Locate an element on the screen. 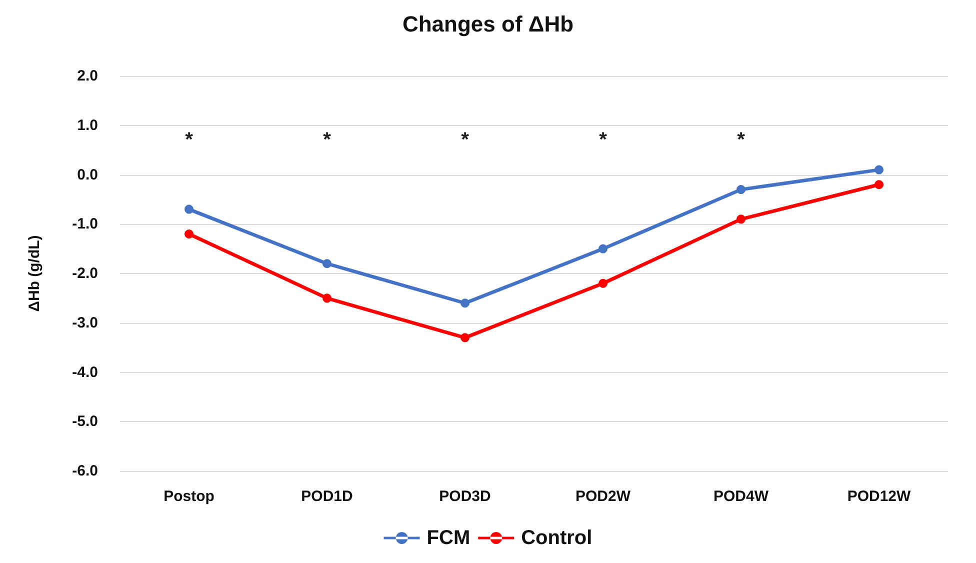  legend-label: FCM is located at coordinates (448, 538).